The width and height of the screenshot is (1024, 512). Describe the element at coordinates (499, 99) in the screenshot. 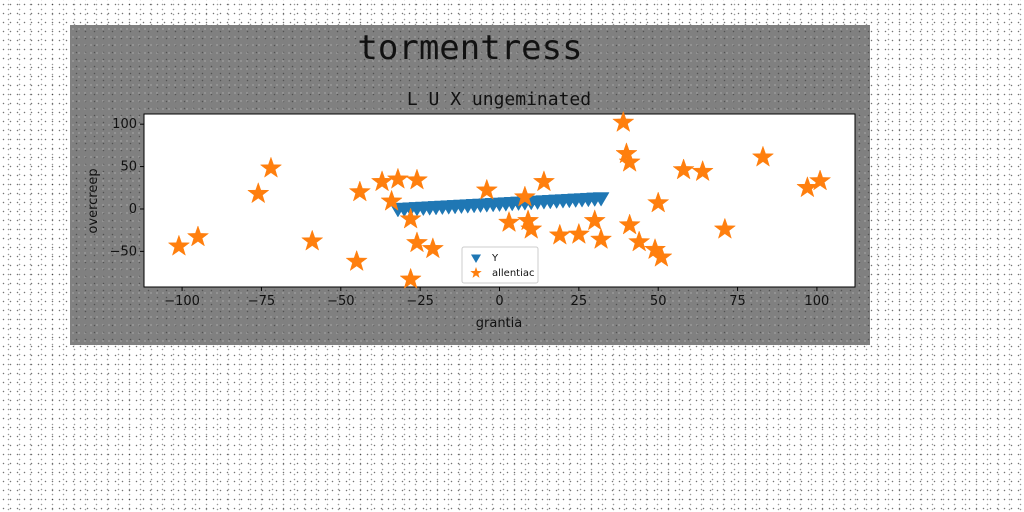

I see `chart-subtitle: L U X ungeminated` at that location.